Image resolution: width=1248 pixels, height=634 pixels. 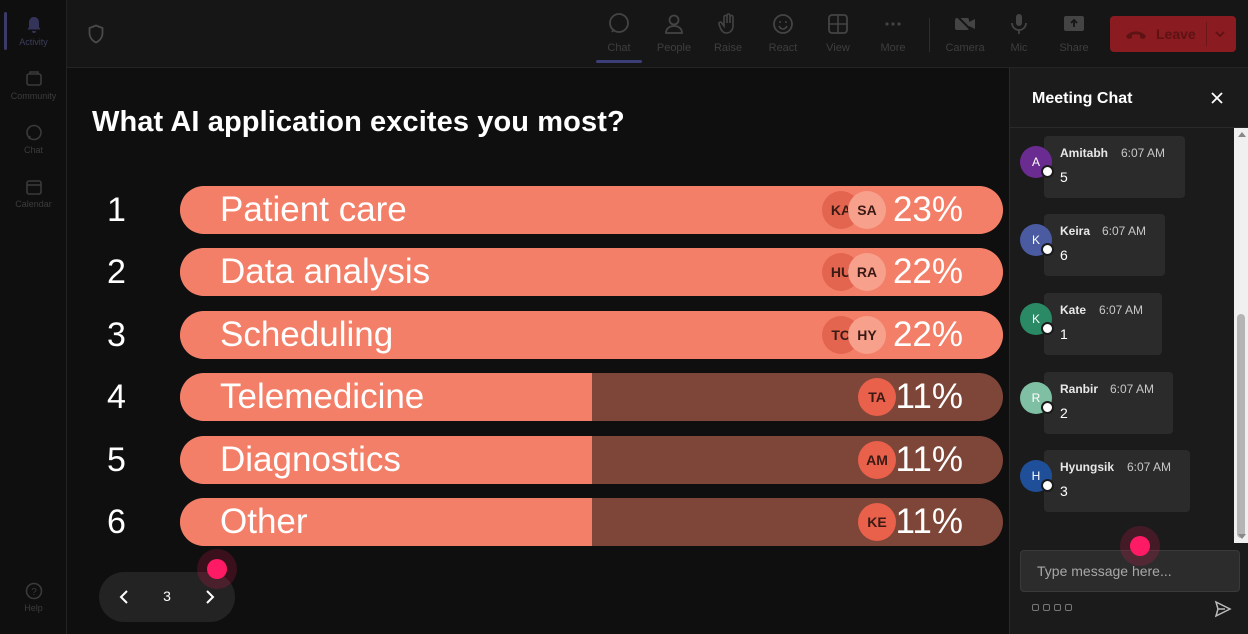 What do you see at coordinates (325, 271) in the screenshot?
I see `option-label: Data analysis` at bounding box center [325, 271].